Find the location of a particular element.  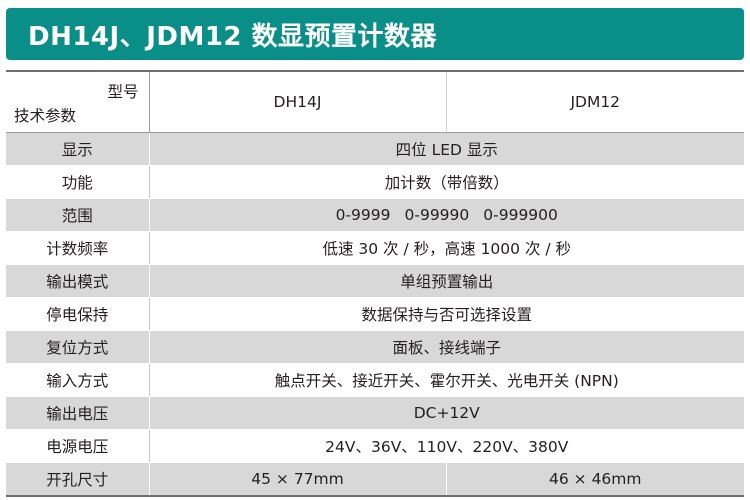

table-row: 输入方式 触点开关、接近开关、霍尔开关、光电开关 (NPN) is located at coordinates (375, 380).